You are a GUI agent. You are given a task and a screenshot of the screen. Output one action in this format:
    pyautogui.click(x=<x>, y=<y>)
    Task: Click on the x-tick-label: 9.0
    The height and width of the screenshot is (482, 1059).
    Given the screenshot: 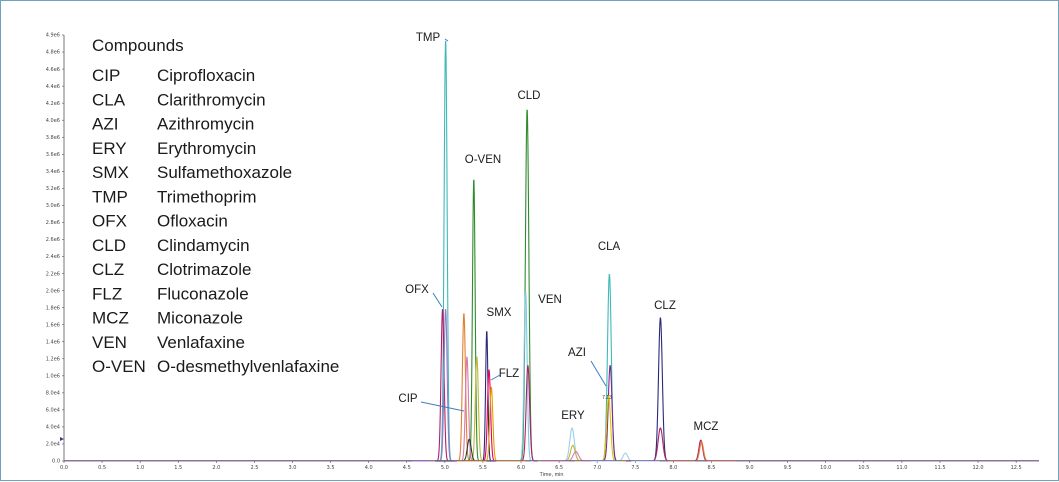 What is the action you would take?
    pyautogui.click(x=750, y=468)
    